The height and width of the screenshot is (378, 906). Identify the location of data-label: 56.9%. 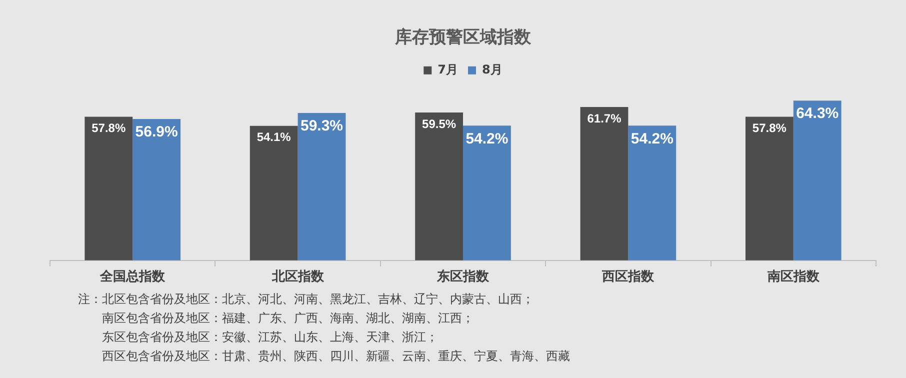
(156, 132).